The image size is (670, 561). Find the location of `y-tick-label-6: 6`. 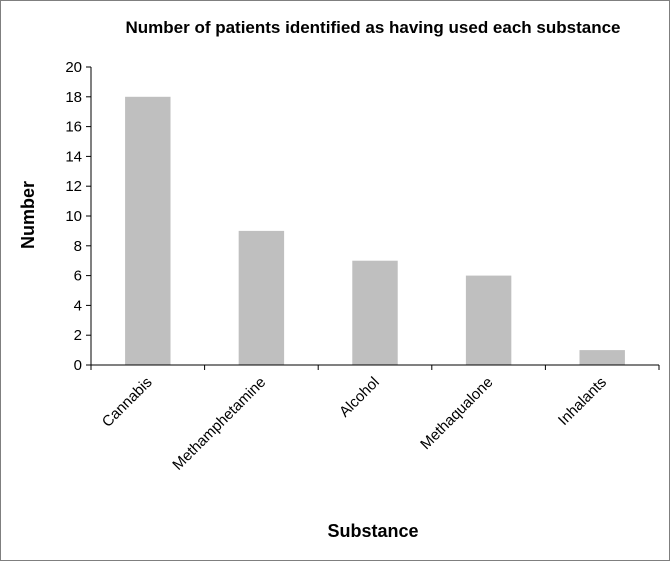

y-tick-label-6: 6 is located at coordinates (78, 276).